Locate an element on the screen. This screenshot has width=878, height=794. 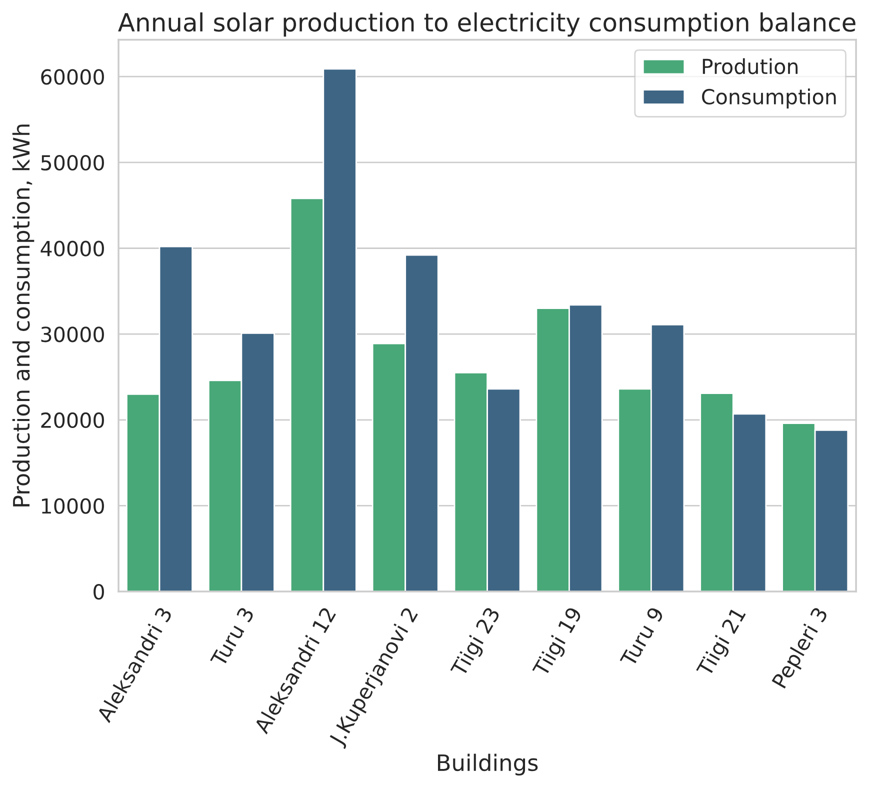
y-axis-title: Production and consumption, kWh is located at coordinates (23, 315).